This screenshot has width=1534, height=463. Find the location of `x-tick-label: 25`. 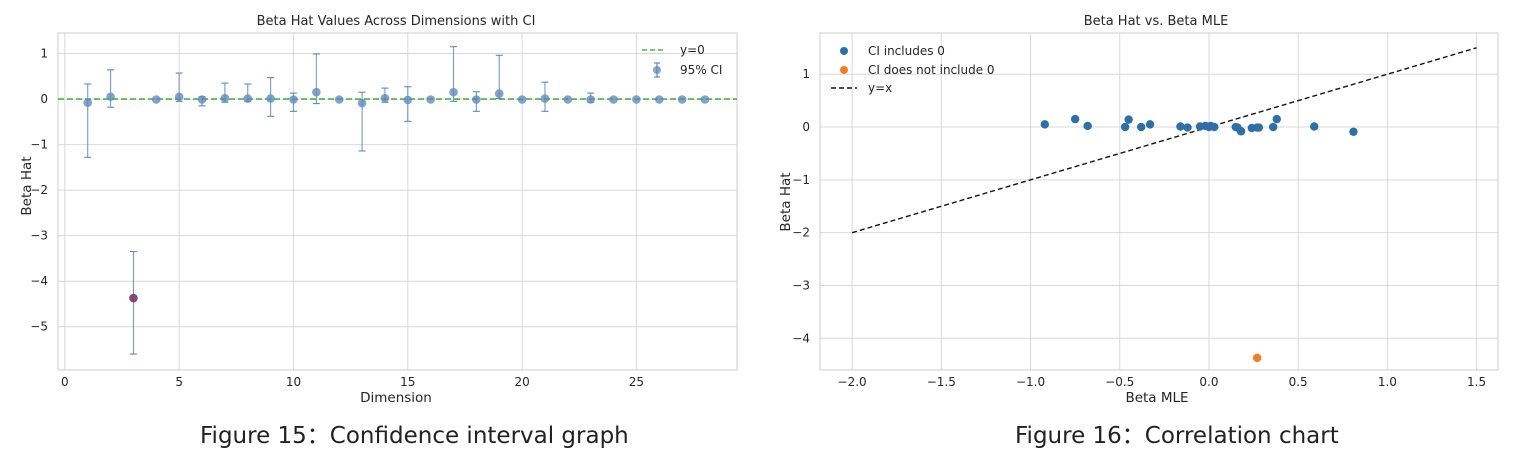

x-tick-label: 25 is located at coordinates (636, 382).